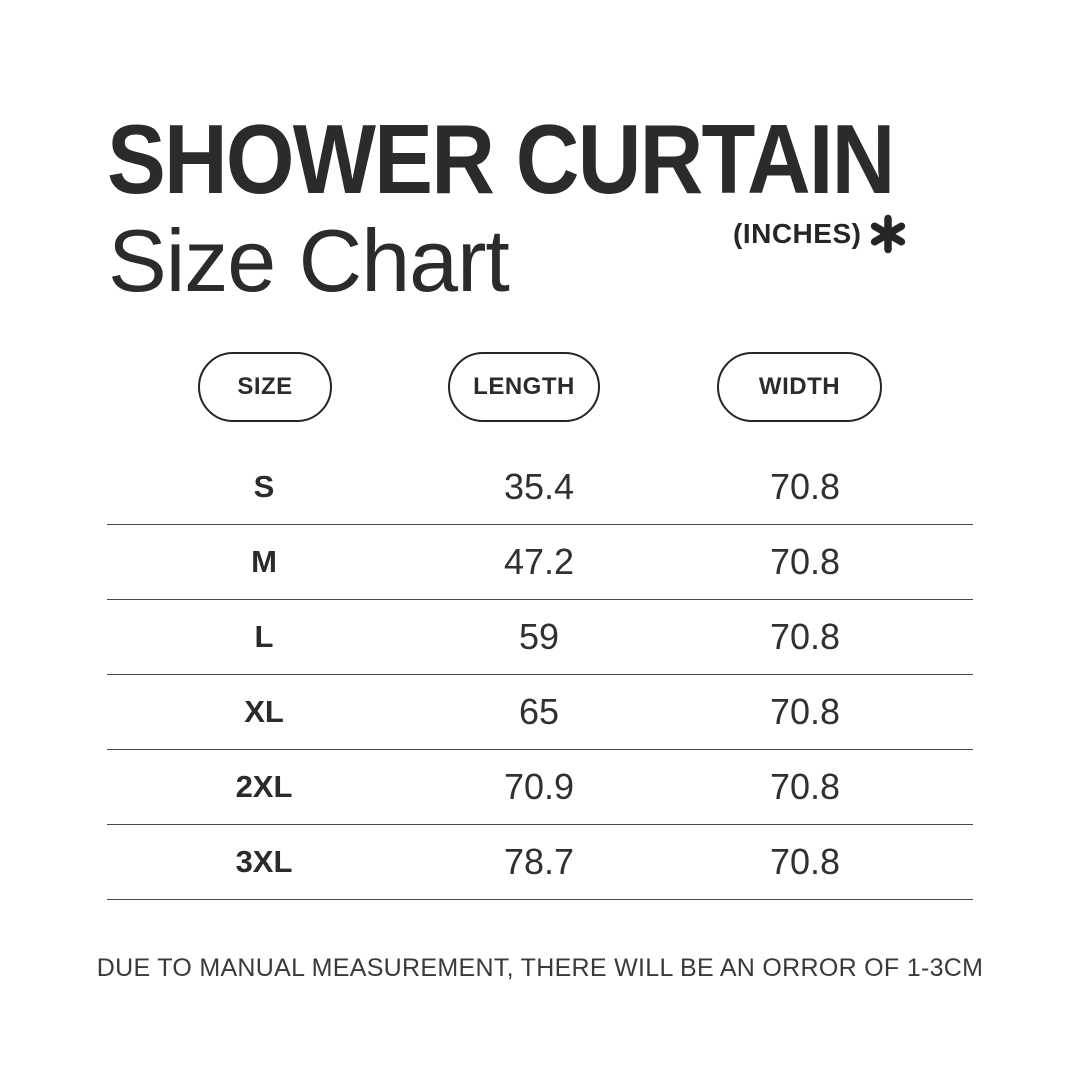 Image resolution: width=1080 pixels, height=1080 pixels. Describe the element at coordinates (264, 486) in the screenshot. I see `size-value: S` at that location.